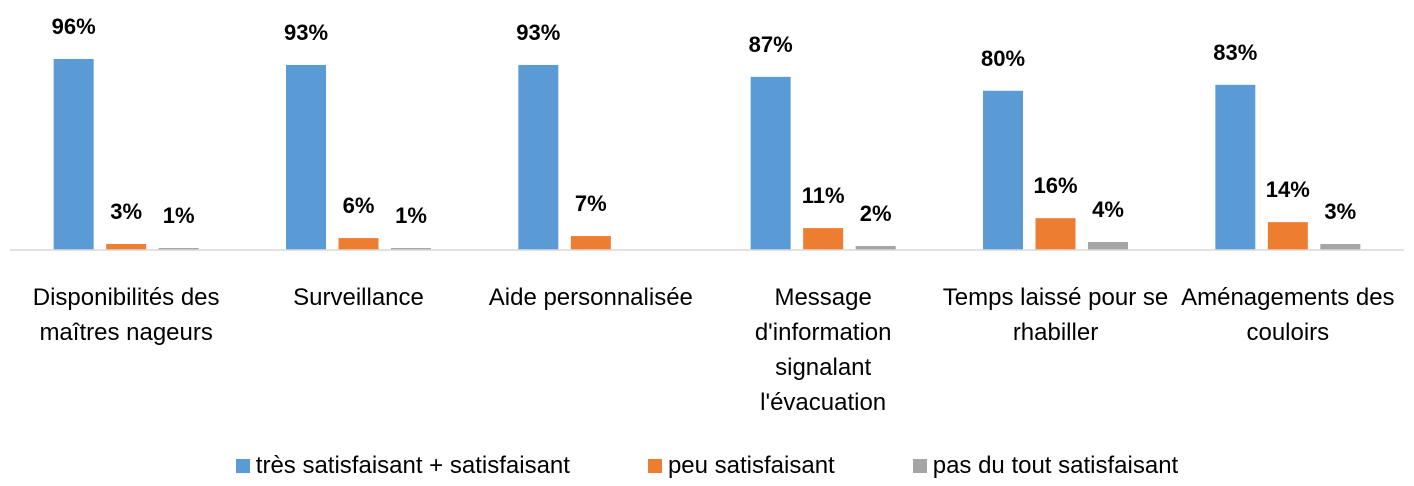 Image resolution: width=1414 pixels, height=486 pixels. I want to click on x-tick-label: Disponibilités des maîtres nageurs, so click(126, 315).